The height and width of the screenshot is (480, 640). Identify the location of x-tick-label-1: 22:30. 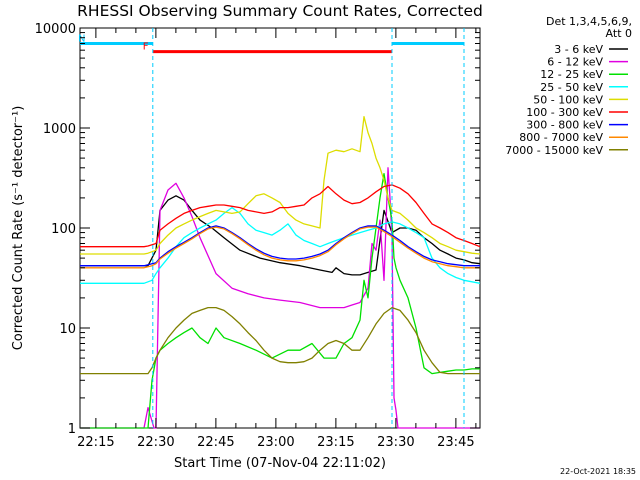
(155, 442).